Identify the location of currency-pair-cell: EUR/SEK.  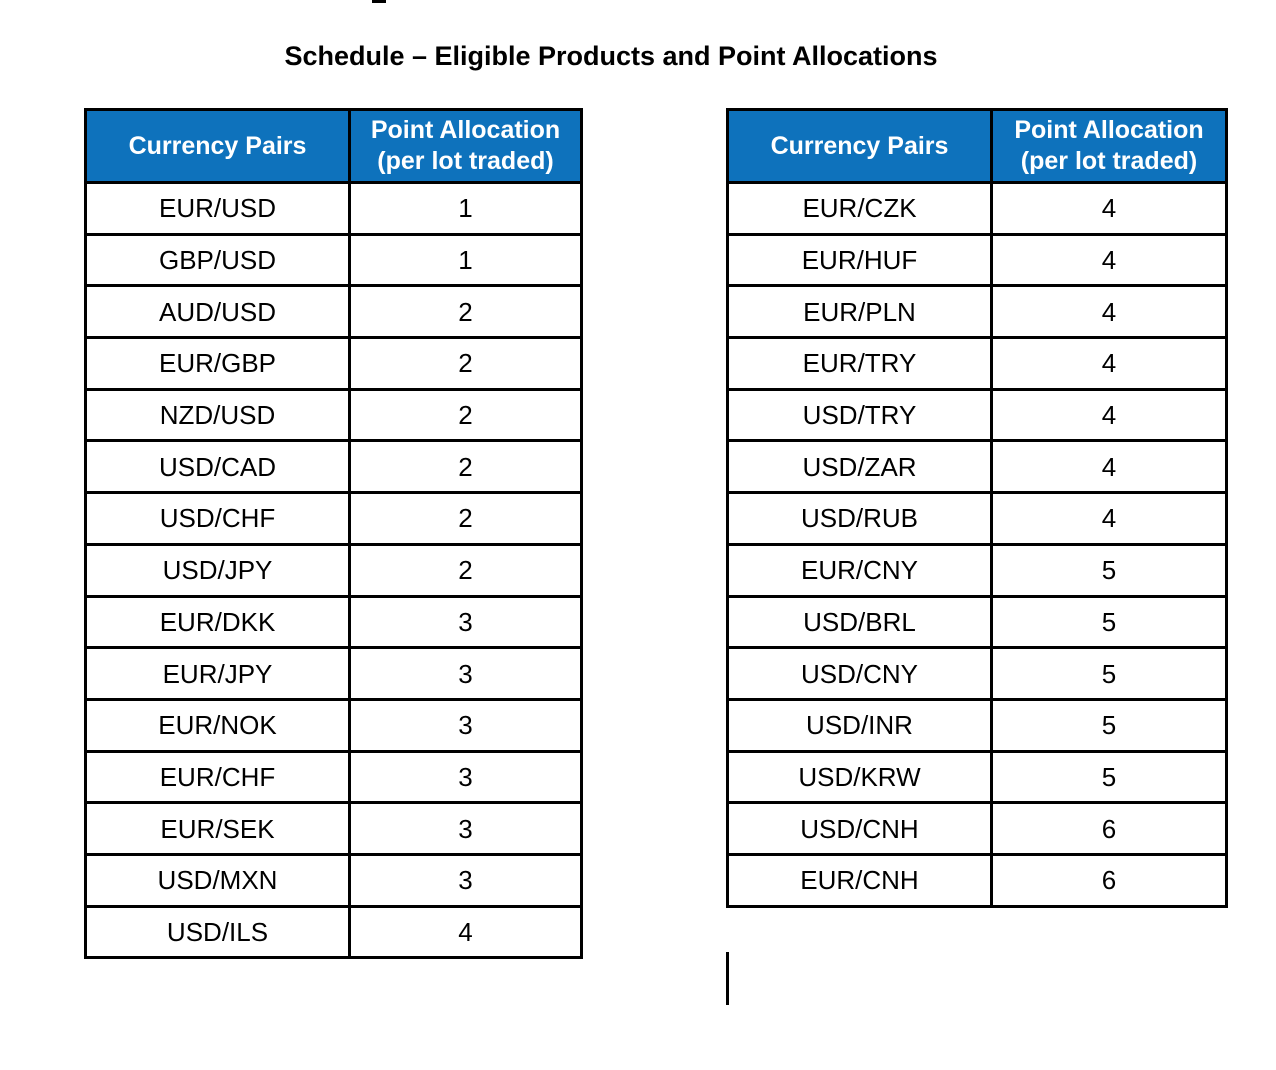
(217, 828).